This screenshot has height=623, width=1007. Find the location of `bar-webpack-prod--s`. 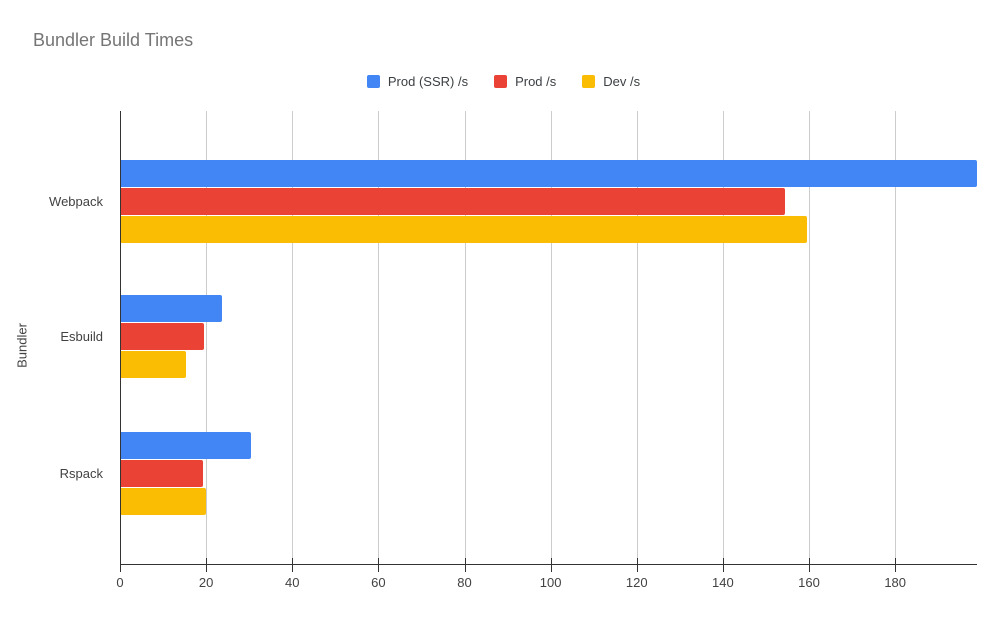

bar-webpack-prod--s is located at coordinates (452, 201).